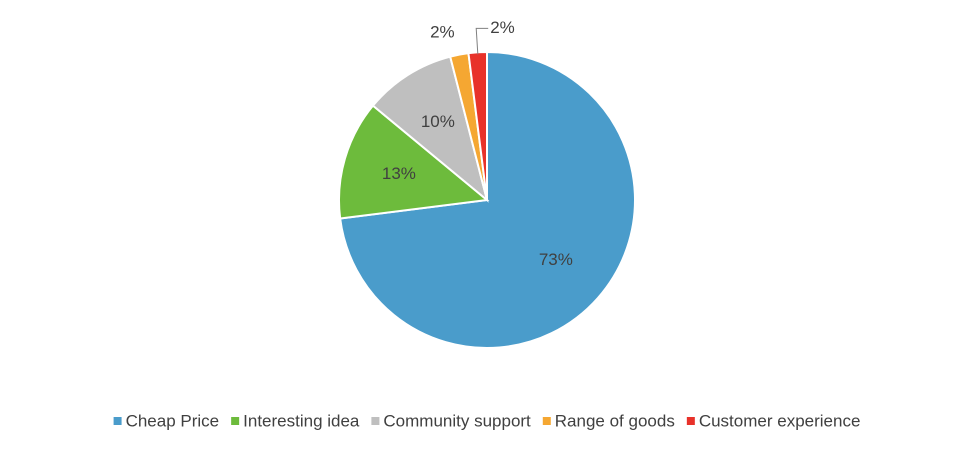 This screenshot has height=457, width=974. Describe the element at coordinates (414, 162) in the screenshot. I see `pie-slice` at that location.